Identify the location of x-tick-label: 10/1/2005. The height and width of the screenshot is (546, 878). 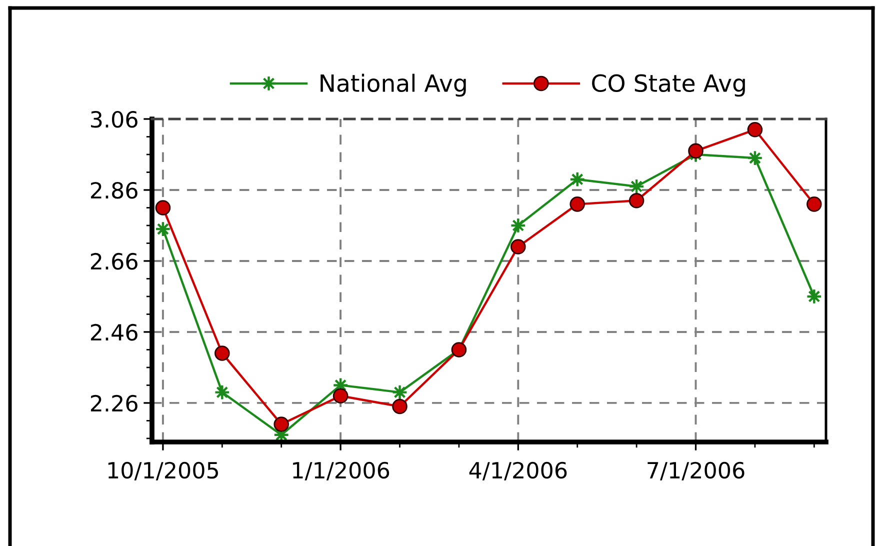
(163, 471).